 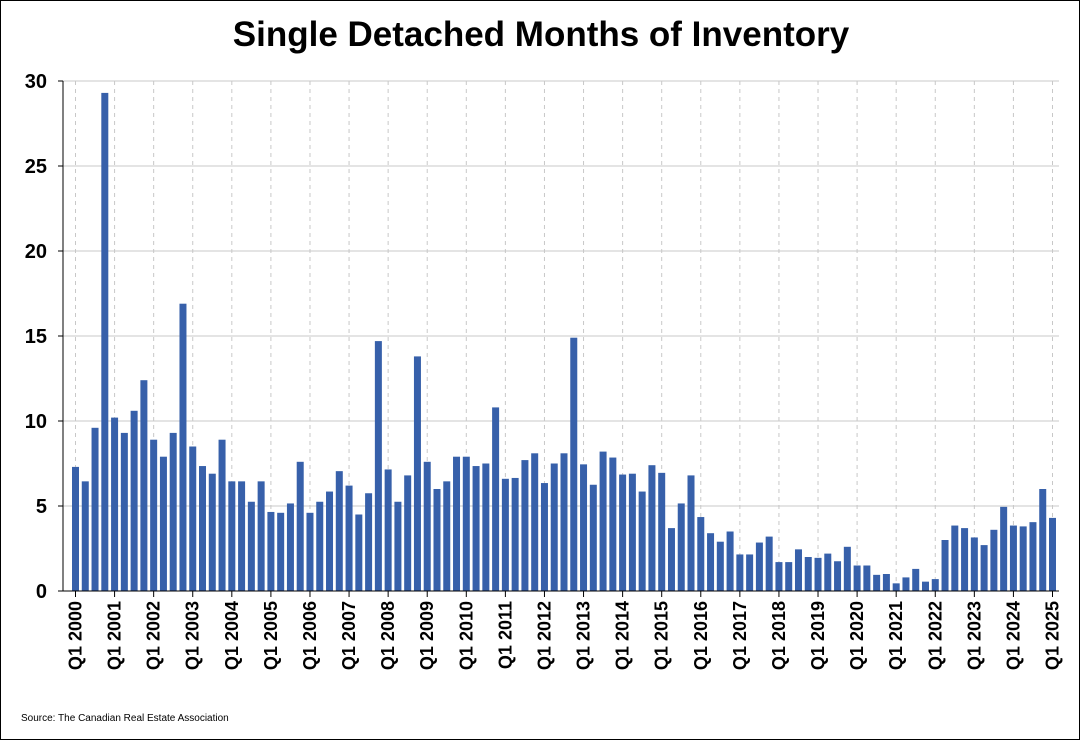 I want to click on x-tick-label: Q1 2002, so click(x=154, y=635).